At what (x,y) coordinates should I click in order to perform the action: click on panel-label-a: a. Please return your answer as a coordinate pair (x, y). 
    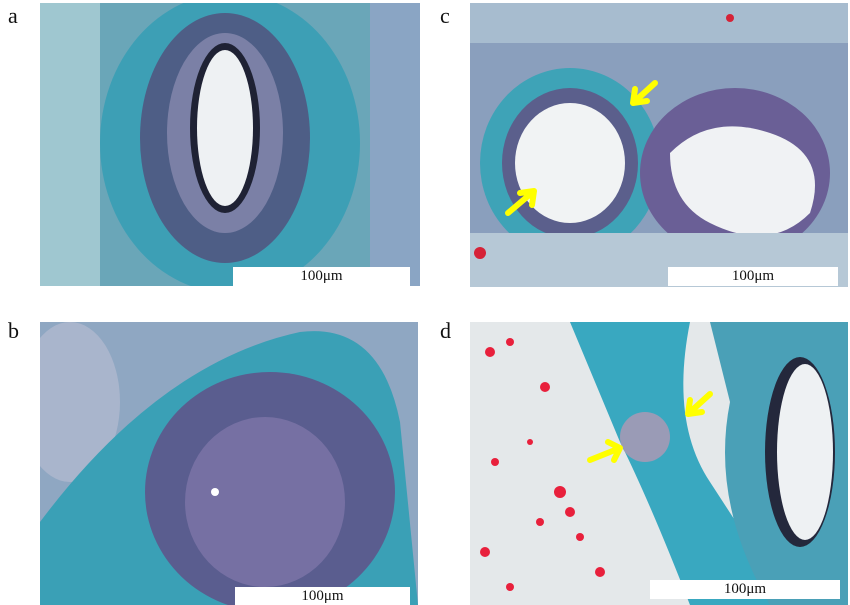
    Looking at the image, I should click on (13, 15).